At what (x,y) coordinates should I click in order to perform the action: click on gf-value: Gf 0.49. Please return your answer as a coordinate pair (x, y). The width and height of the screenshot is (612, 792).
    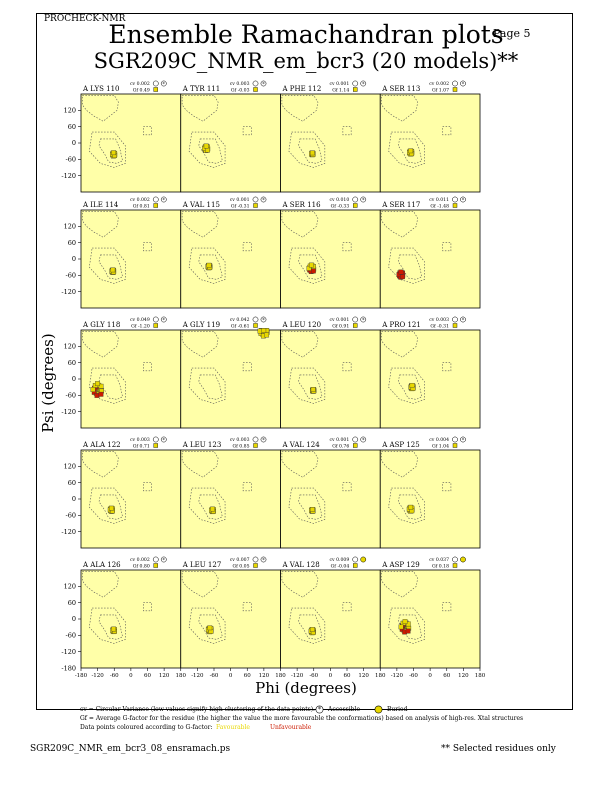
    Looking at the image, I should click on (141, 91).